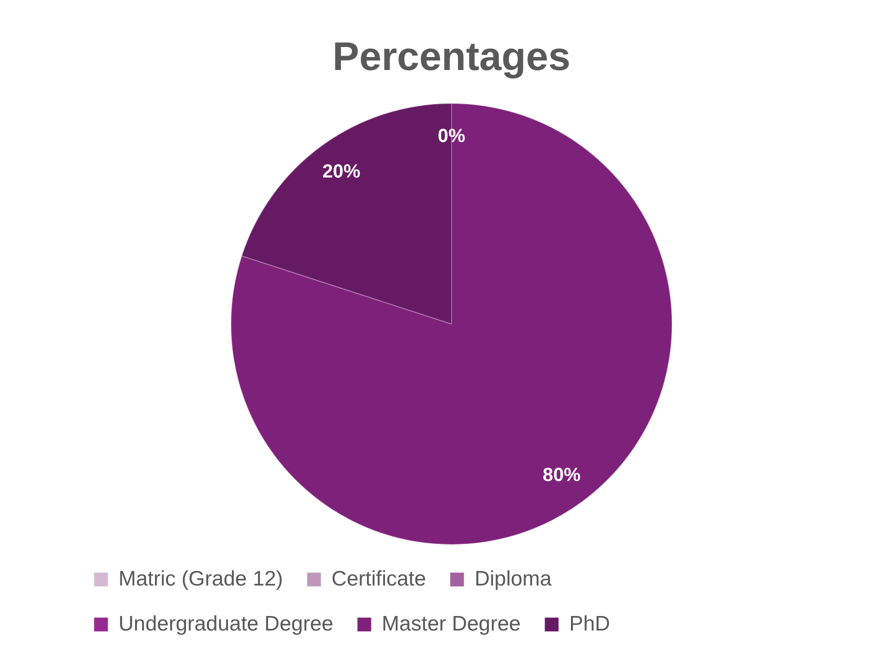 Image resolution: width=883 pixels, height=655 pixels. Describe the element at coordinates (513, 578) in the screenshot. I see `legend-label: Diploma` at that location.